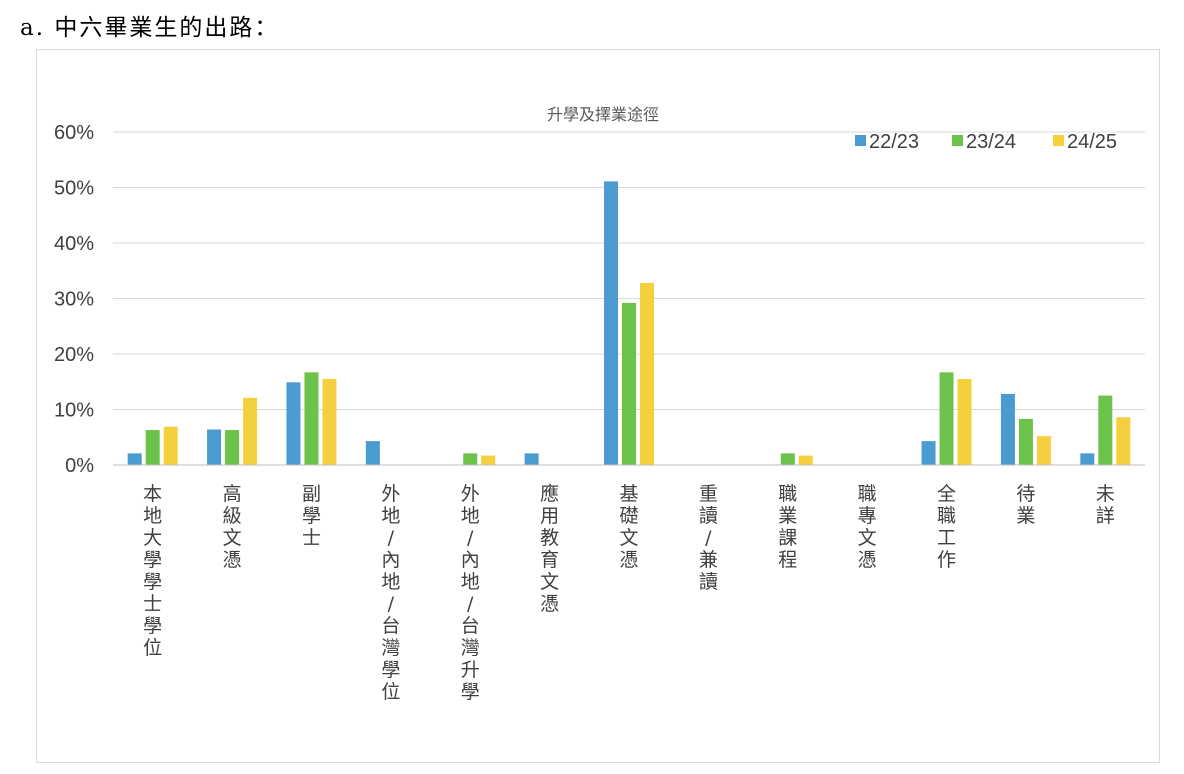 This screenshot has width=1184, height=774. Describe the element at coordinates (470, 670) in the screenshot. I see `category-label-char: 升` at that location.